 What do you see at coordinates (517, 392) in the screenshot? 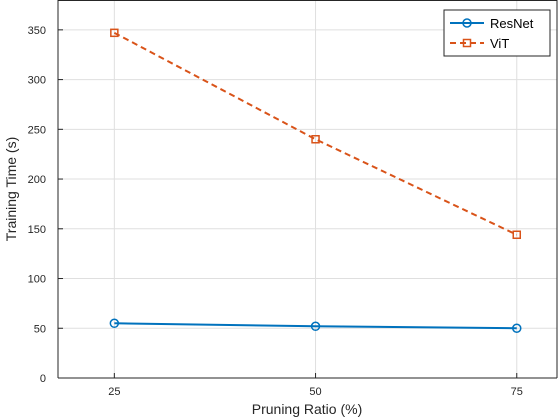
I see `x-tick-label: 75` at bounding box center [517, 392].